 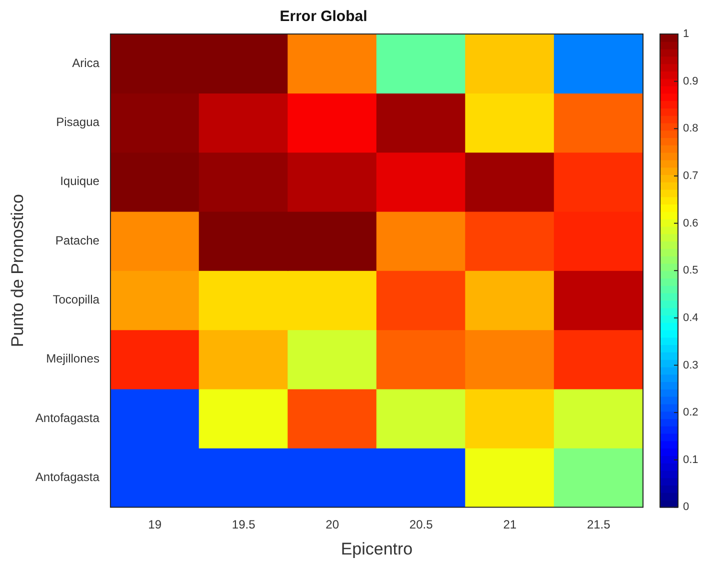 I want to click on color-bar-label: 0.4, so click(x=690, y=318).